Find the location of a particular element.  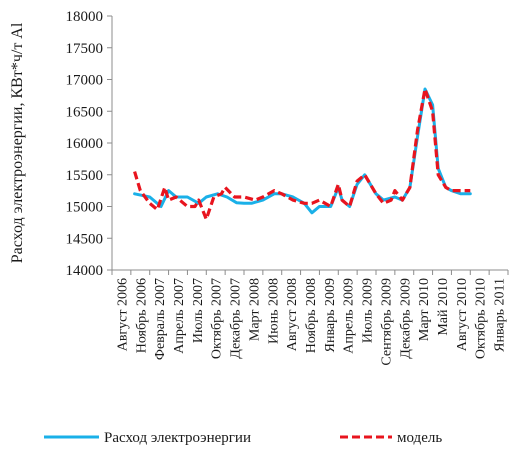

x-tick-label: Декабрь 2007 is located at coordinates (236, 318).